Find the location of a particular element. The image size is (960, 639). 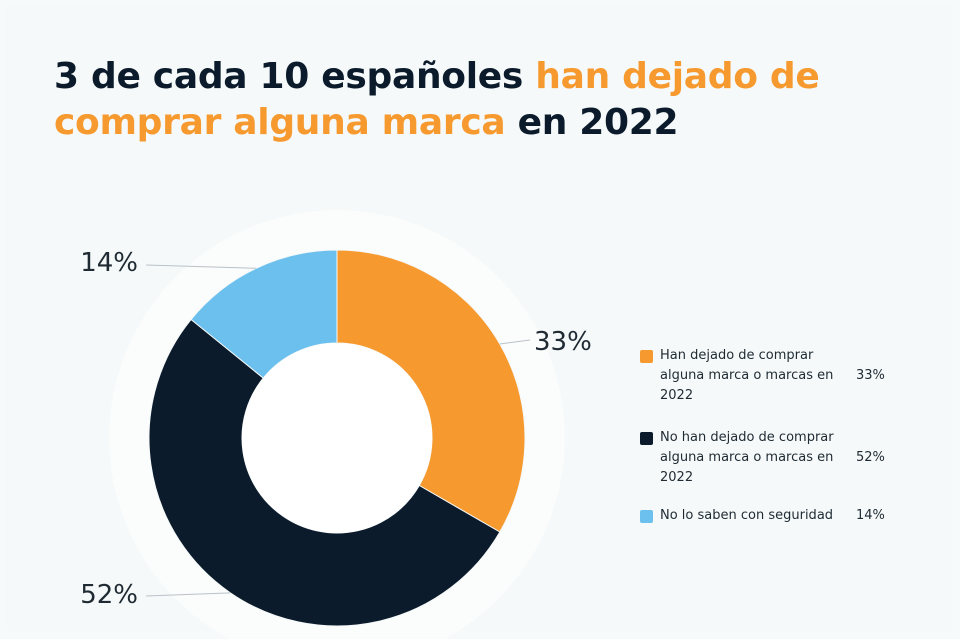

slice-label-3: 14% is located at coordinates (109, 263).